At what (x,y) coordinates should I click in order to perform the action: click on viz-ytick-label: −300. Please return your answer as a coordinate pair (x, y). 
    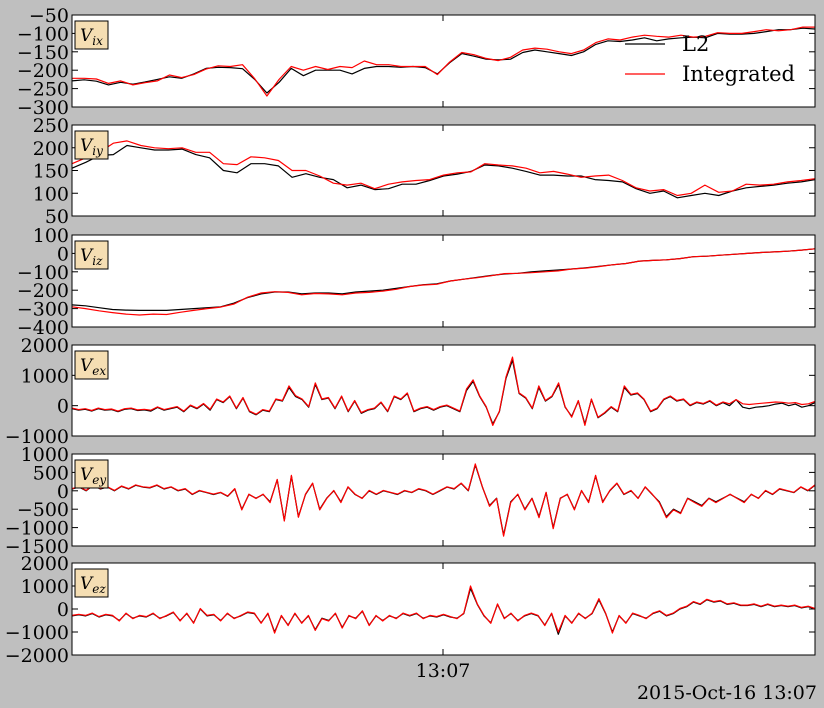
    Looking at the image, I should click on (43, 310).